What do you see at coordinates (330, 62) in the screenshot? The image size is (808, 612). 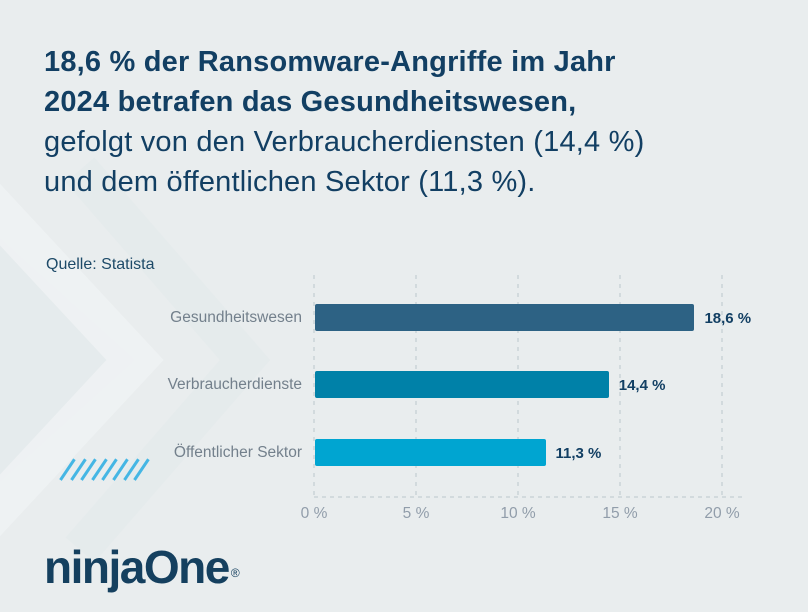 I see `headline-line: 18,6 % der Ransomware-Angriffe im Jahr` at bounding box center [330, 62].